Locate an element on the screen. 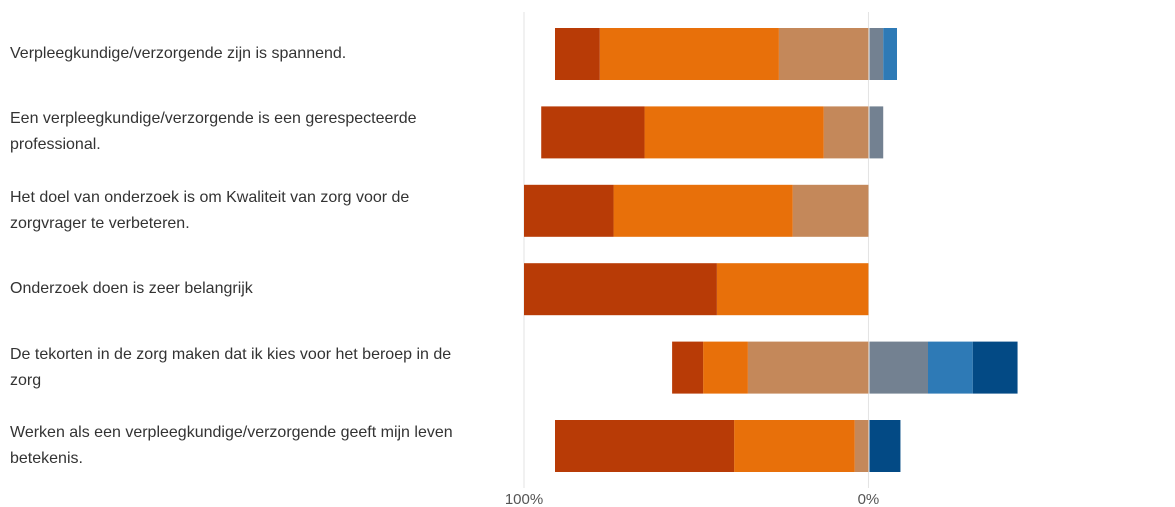  category-label: Onderzoek doen is zeer belangrijk is located at coordinates (131, 289).